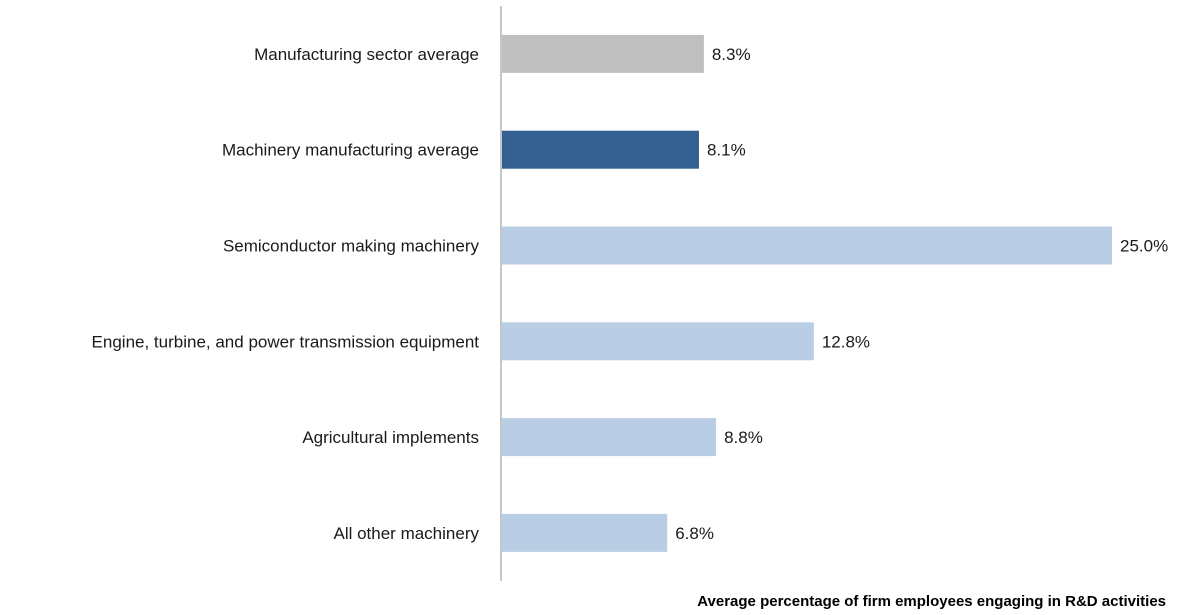 This screenshot has height=615, width=1181. I want to click on category-label-5: All other machinery, so click(406, 533).